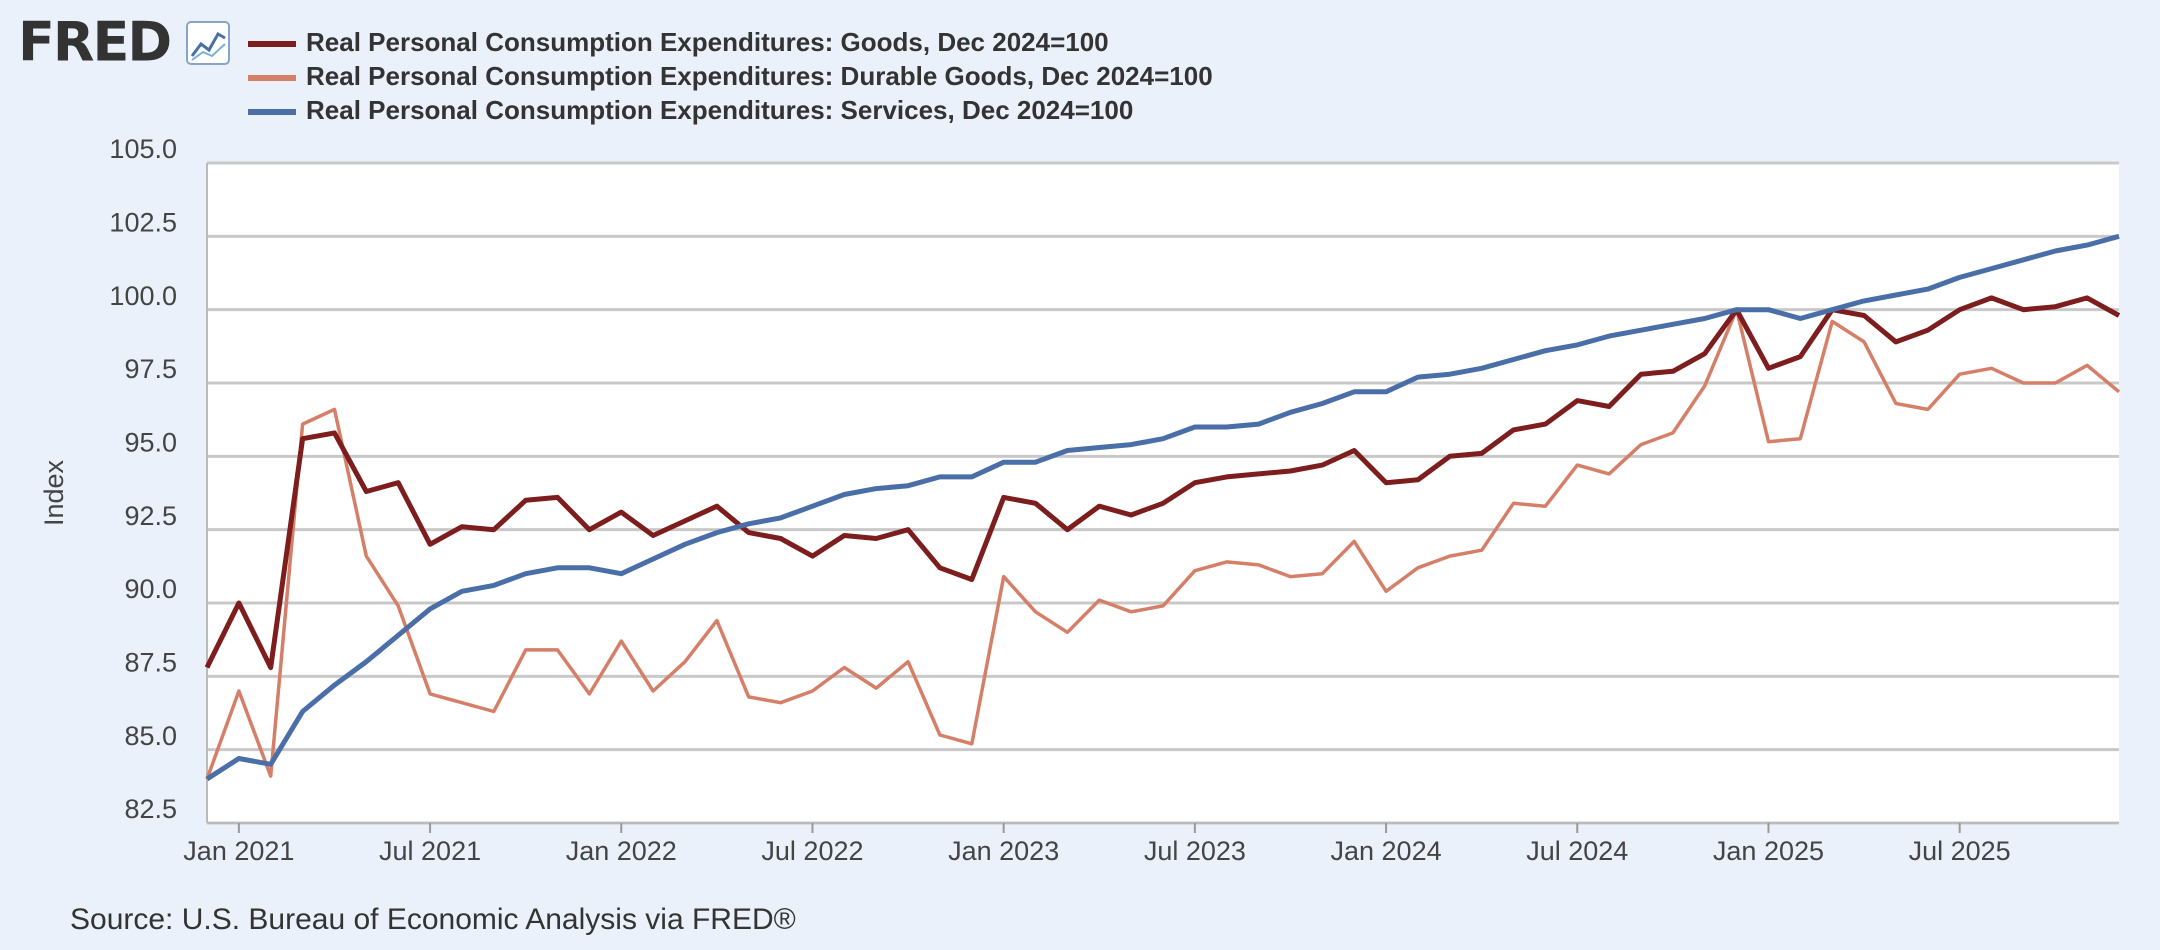 The height and width of the screenshot is (950, 2160). Describe the element at coordinates (143, 296) in the screenshot. I see `y-tick-label: 100.0` at that location.